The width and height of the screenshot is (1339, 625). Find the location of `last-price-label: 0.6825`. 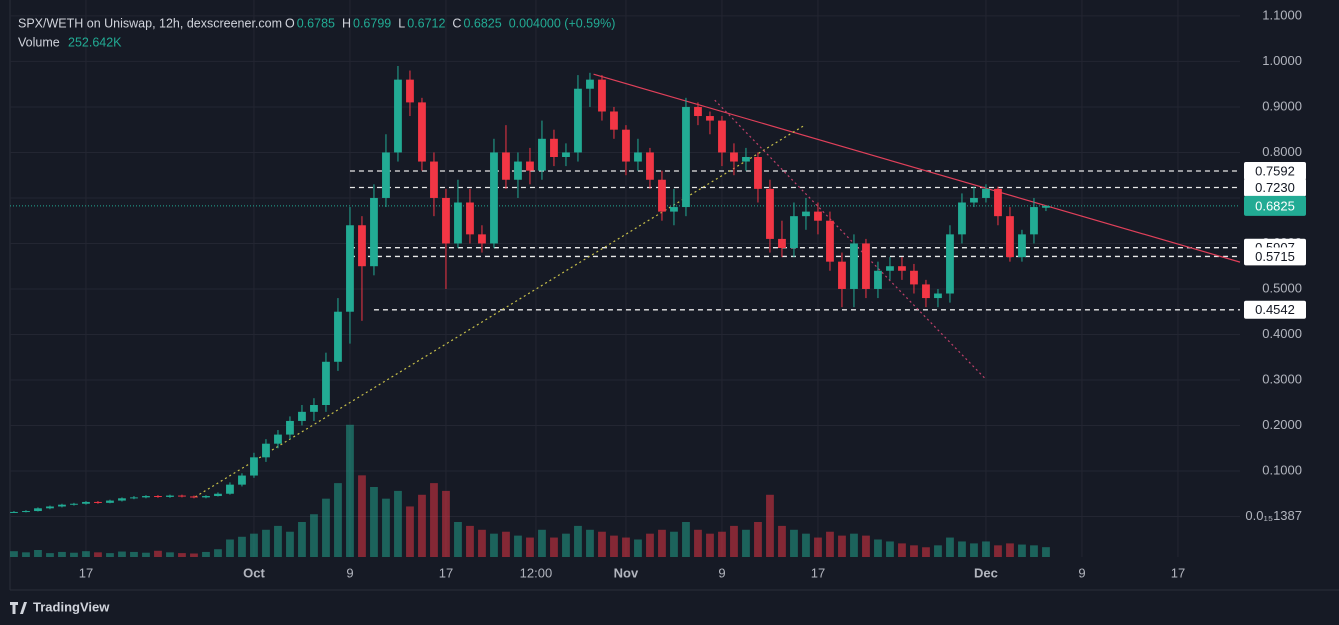

last-price-label: 0.6825 is located at coordinates (1275, 205).